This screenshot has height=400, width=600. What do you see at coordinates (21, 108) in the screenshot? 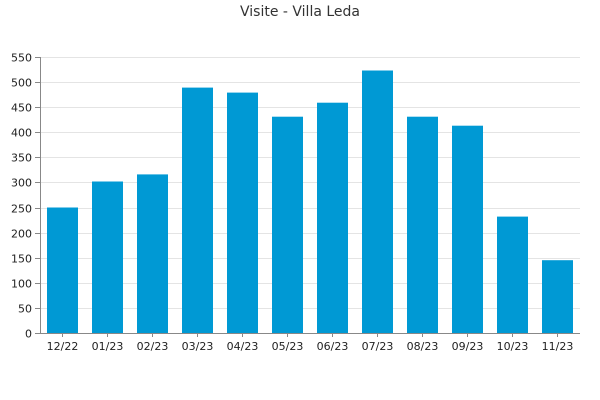
I see `y-tick-label: 450` at bounding box center [21, 108].